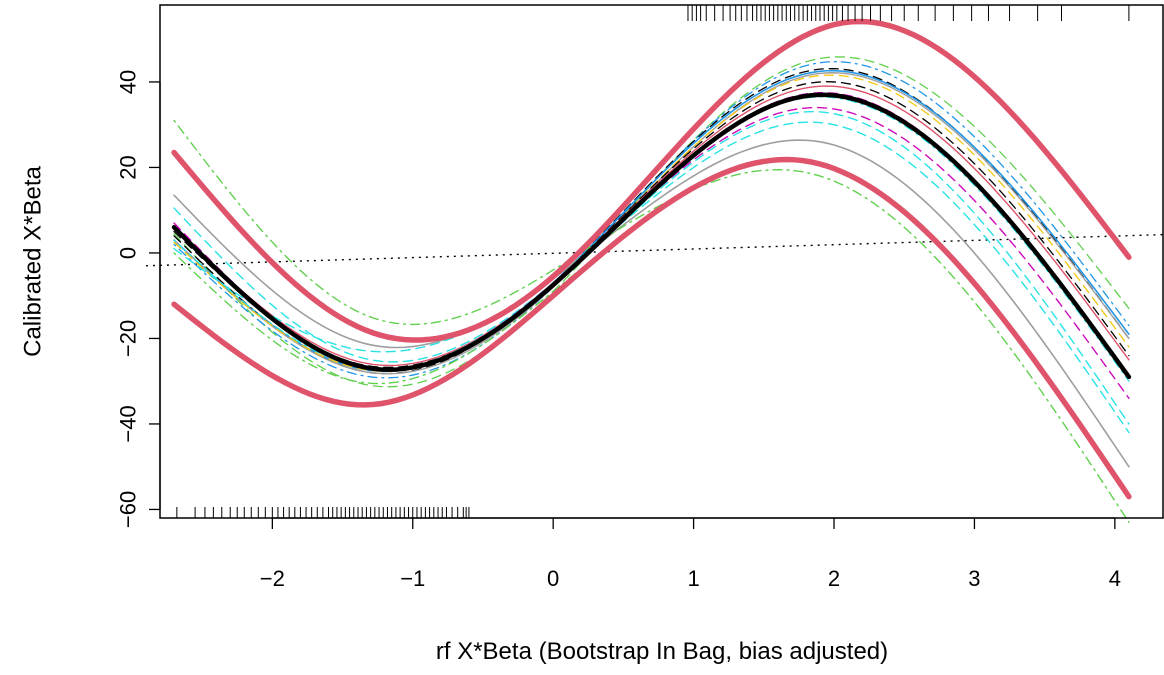  Describe the element at coordinates (128, 423) in the screenshot. I see `y-tick-label-2: −40` at that location.